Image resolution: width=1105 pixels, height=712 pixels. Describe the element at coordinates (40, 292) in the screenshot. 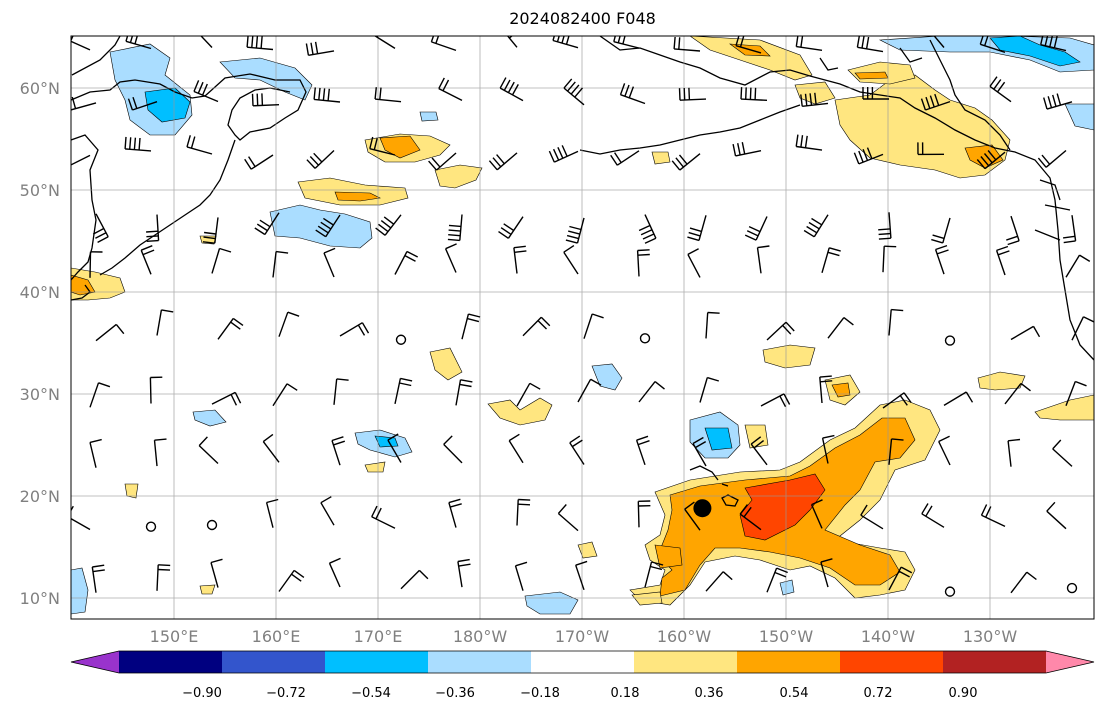

I see `lat-label-40n: 40°N` at that location.